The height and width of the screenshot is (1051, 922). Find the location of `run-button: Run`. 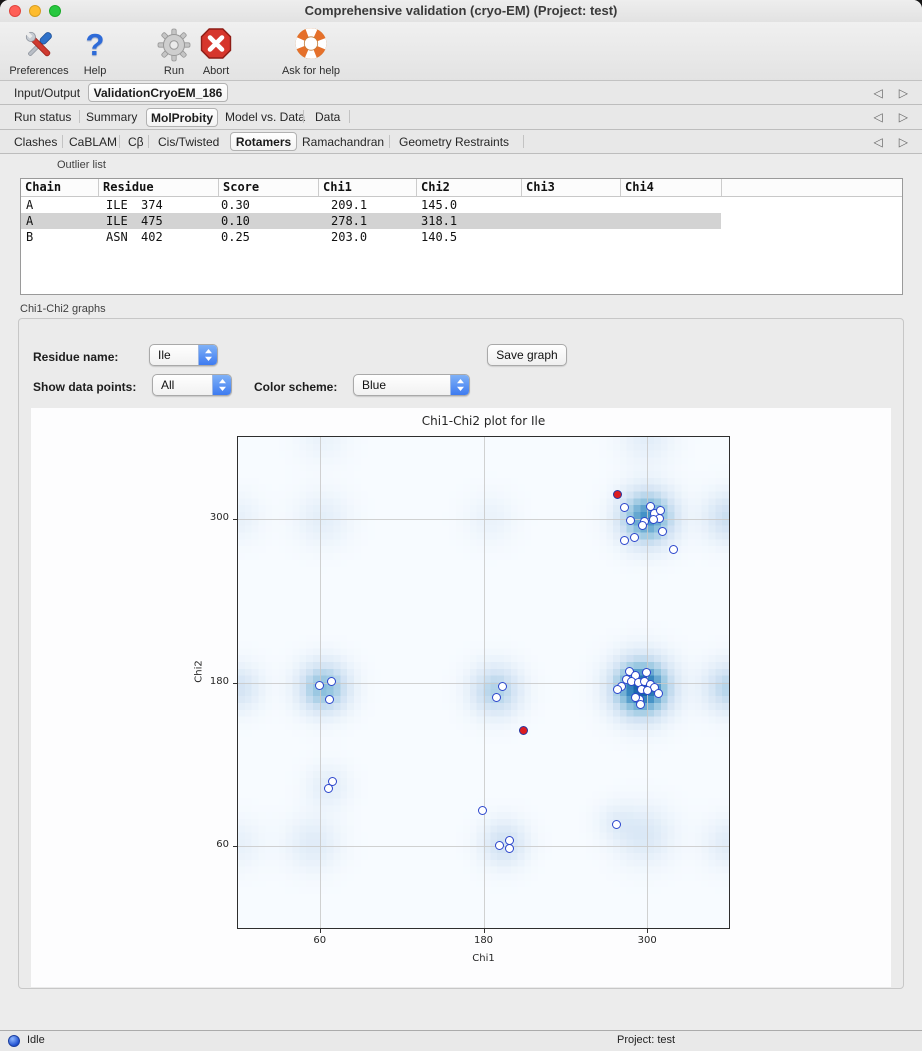

run-button: Run is located at coordinates (174, 51).